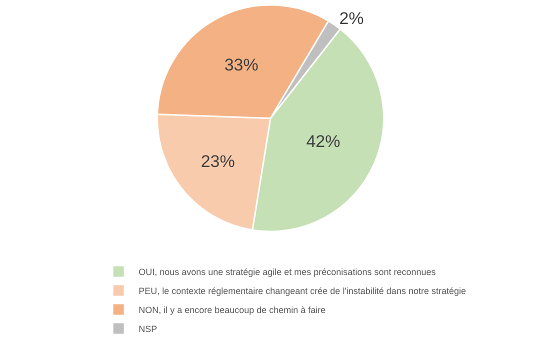 This screenshot has height=348, width=541. Describe the element at coordinates (217, 161) in the screenshot. I see `data-label: 23%` at that location.